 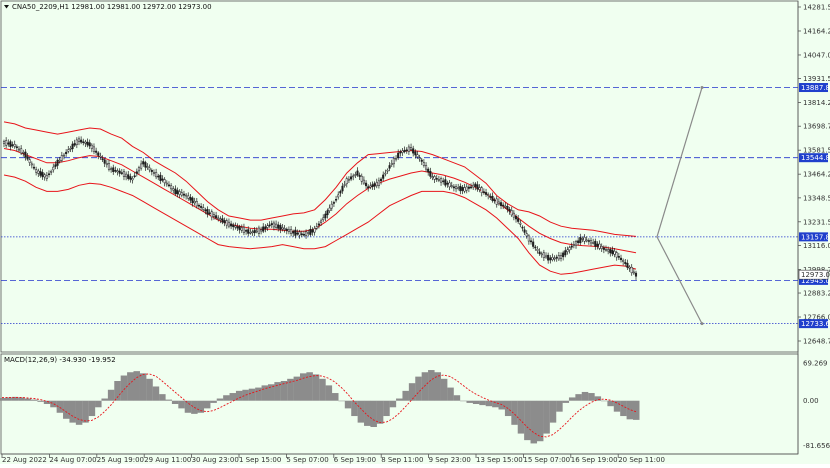 What do you see at coordinates (6, 7) in the screenshot?
I see `triangle-down-icon` at bounding box center [6, 7].